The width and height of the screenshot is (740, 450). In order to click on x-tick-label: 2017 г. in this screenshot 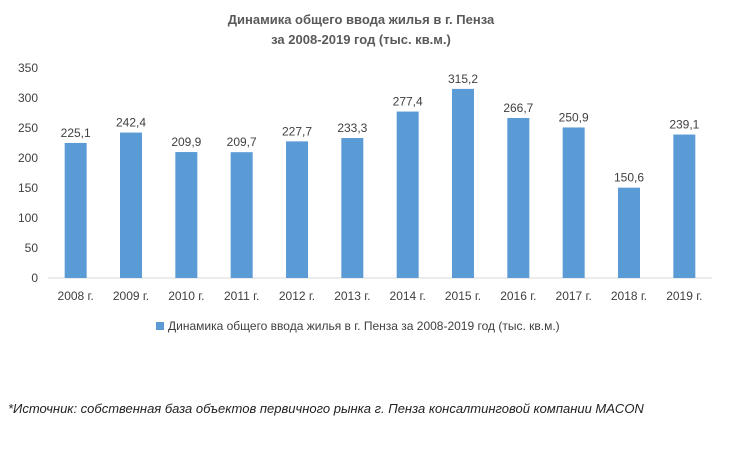, I will do `click(574, 296)`.